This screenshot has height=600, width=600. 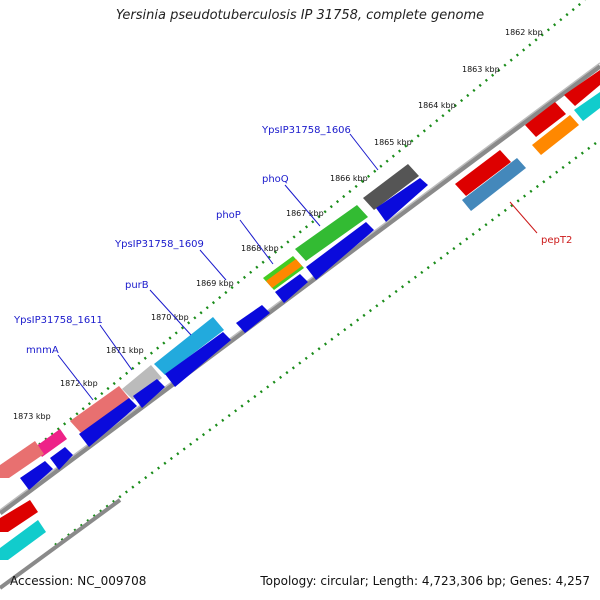 What do you see at coordinates (19, 516) in the screenshot?
I see `gene-red-lower` at bounding box center [19, 516].